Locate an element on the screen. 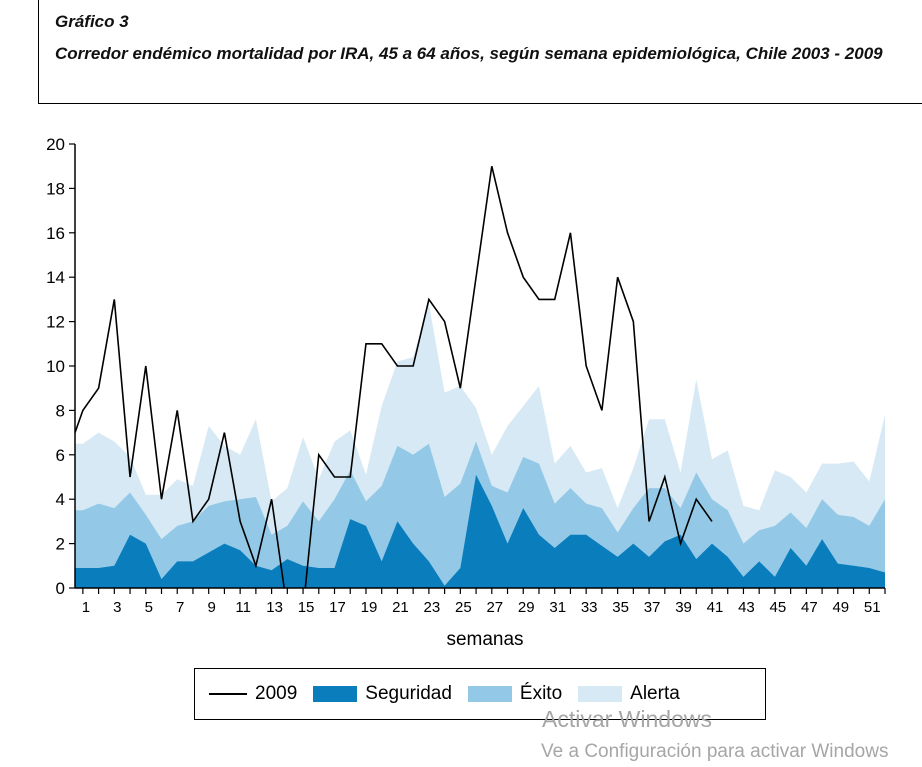 This screenshot has height=767, width=922. x-tick-label: 29 is located at coordinates (526, 607).